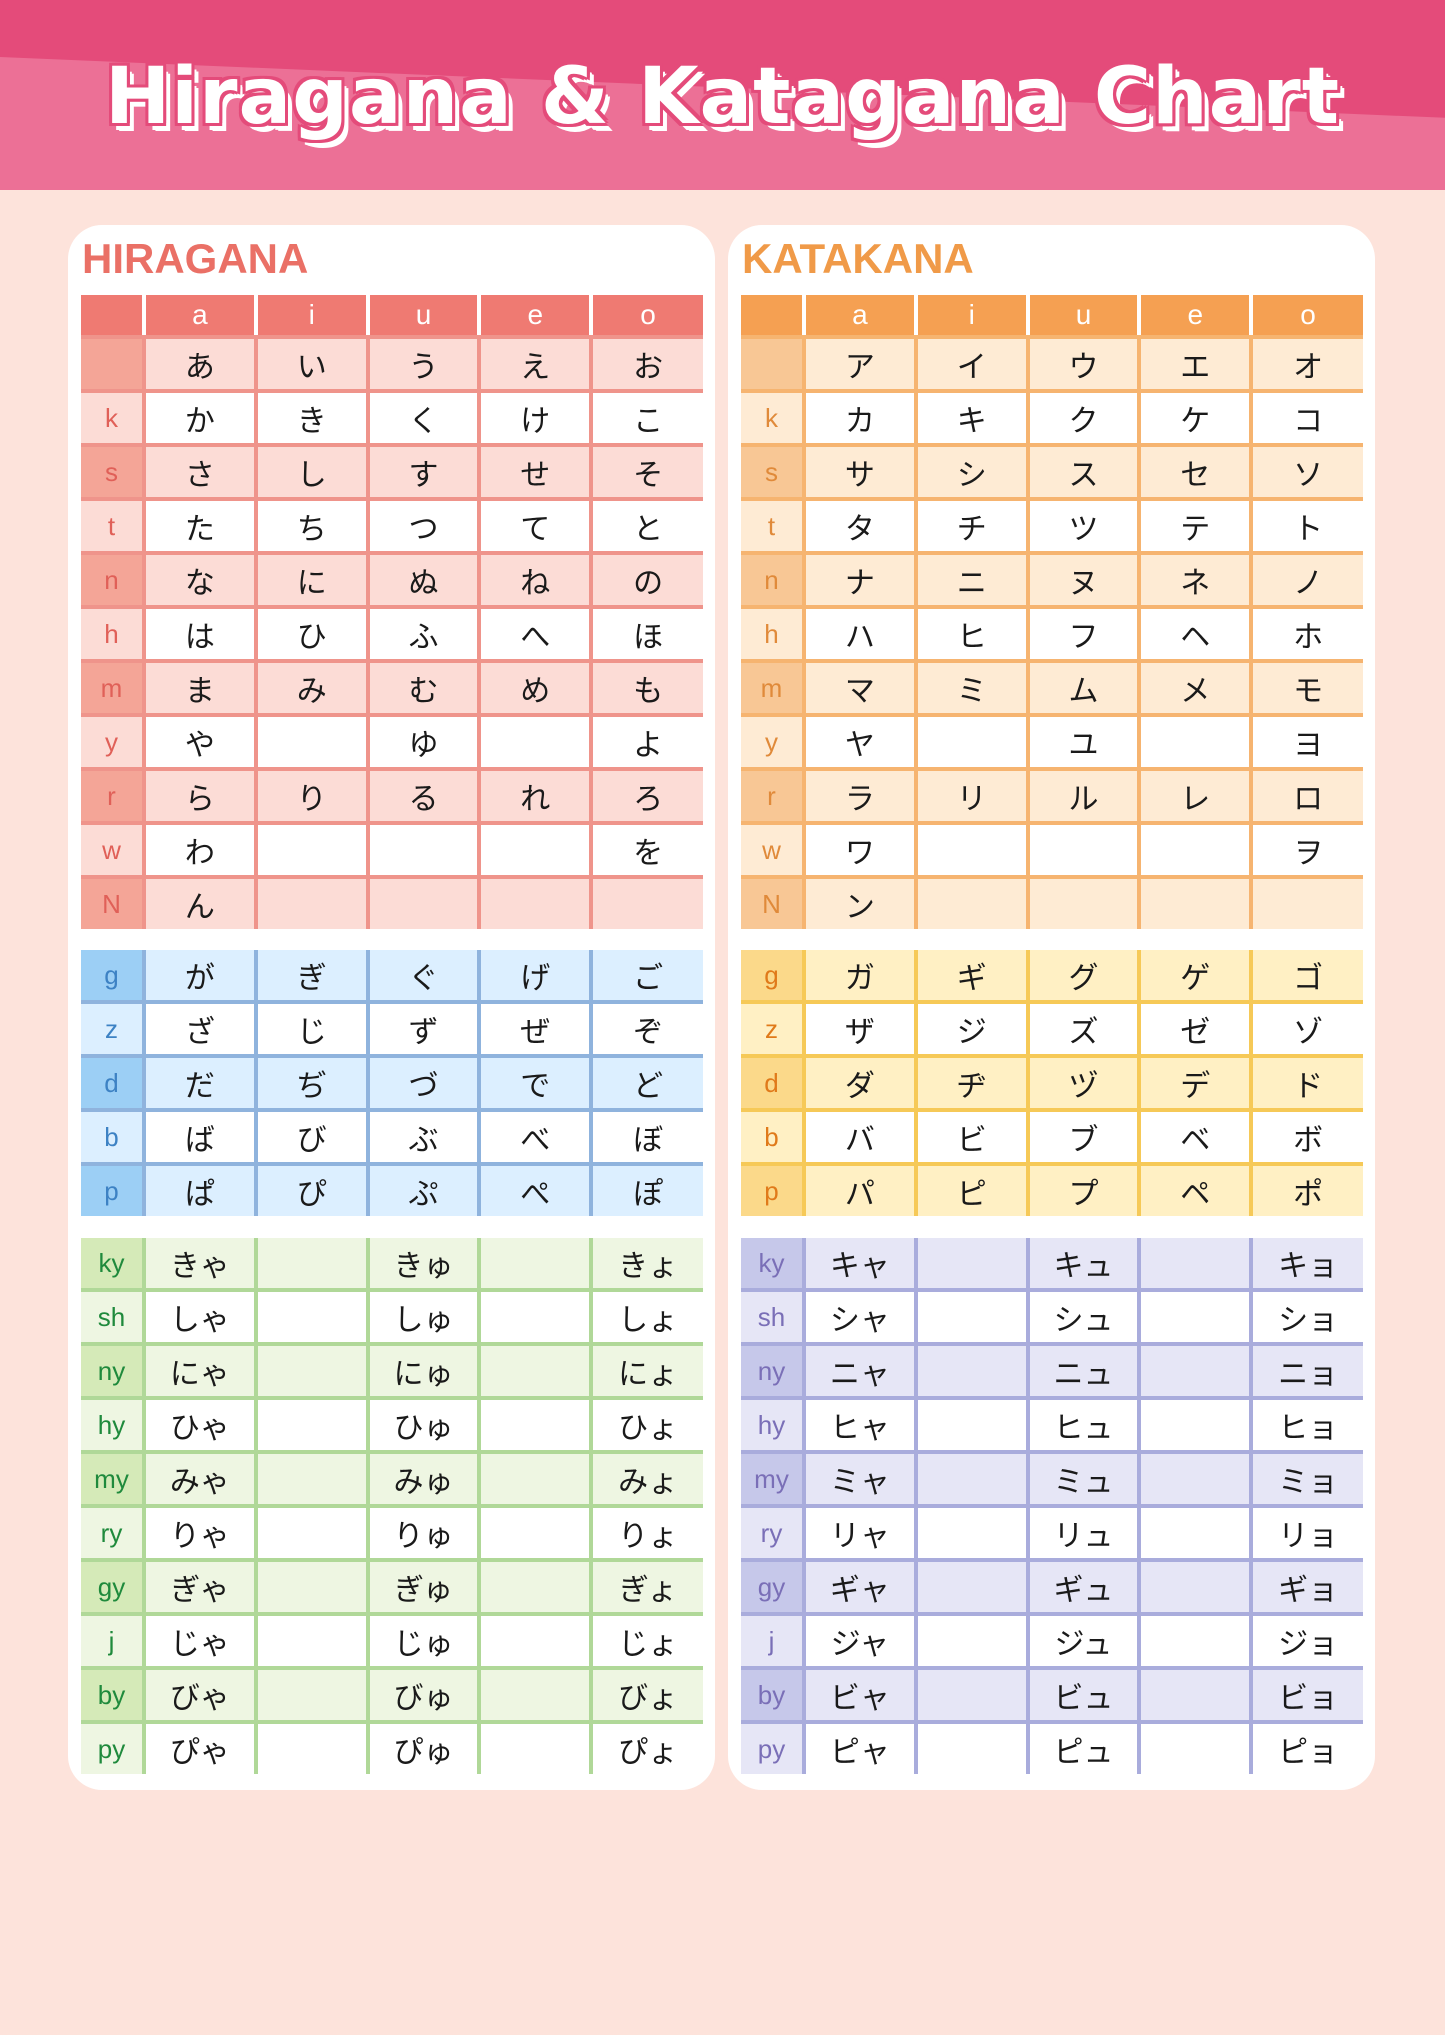 The width and height of the screenshot is (1445, 2035). What do you see at coordinates (1307, 797) in the screenshot?
I see `kana-cell: ロ` at bounding box center [1307, 797].